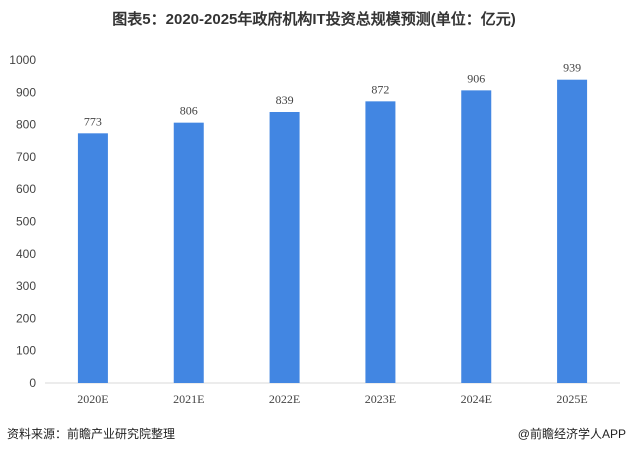 The width and height of the screenshot is (628, 455). What do you see at coordinates (26, 125) in the screenshot?
I see `y-tick-label: 800` at bounding box center [26, 125].